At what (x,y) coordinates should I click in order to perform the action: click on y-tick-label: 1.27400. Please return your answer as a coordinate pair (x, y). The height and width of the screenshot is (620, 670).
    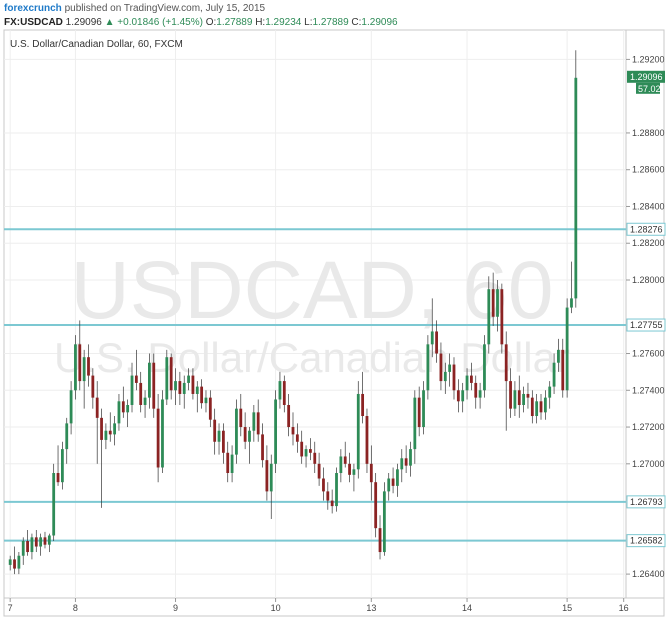
    Looking at the image, I should click on (648, 390).